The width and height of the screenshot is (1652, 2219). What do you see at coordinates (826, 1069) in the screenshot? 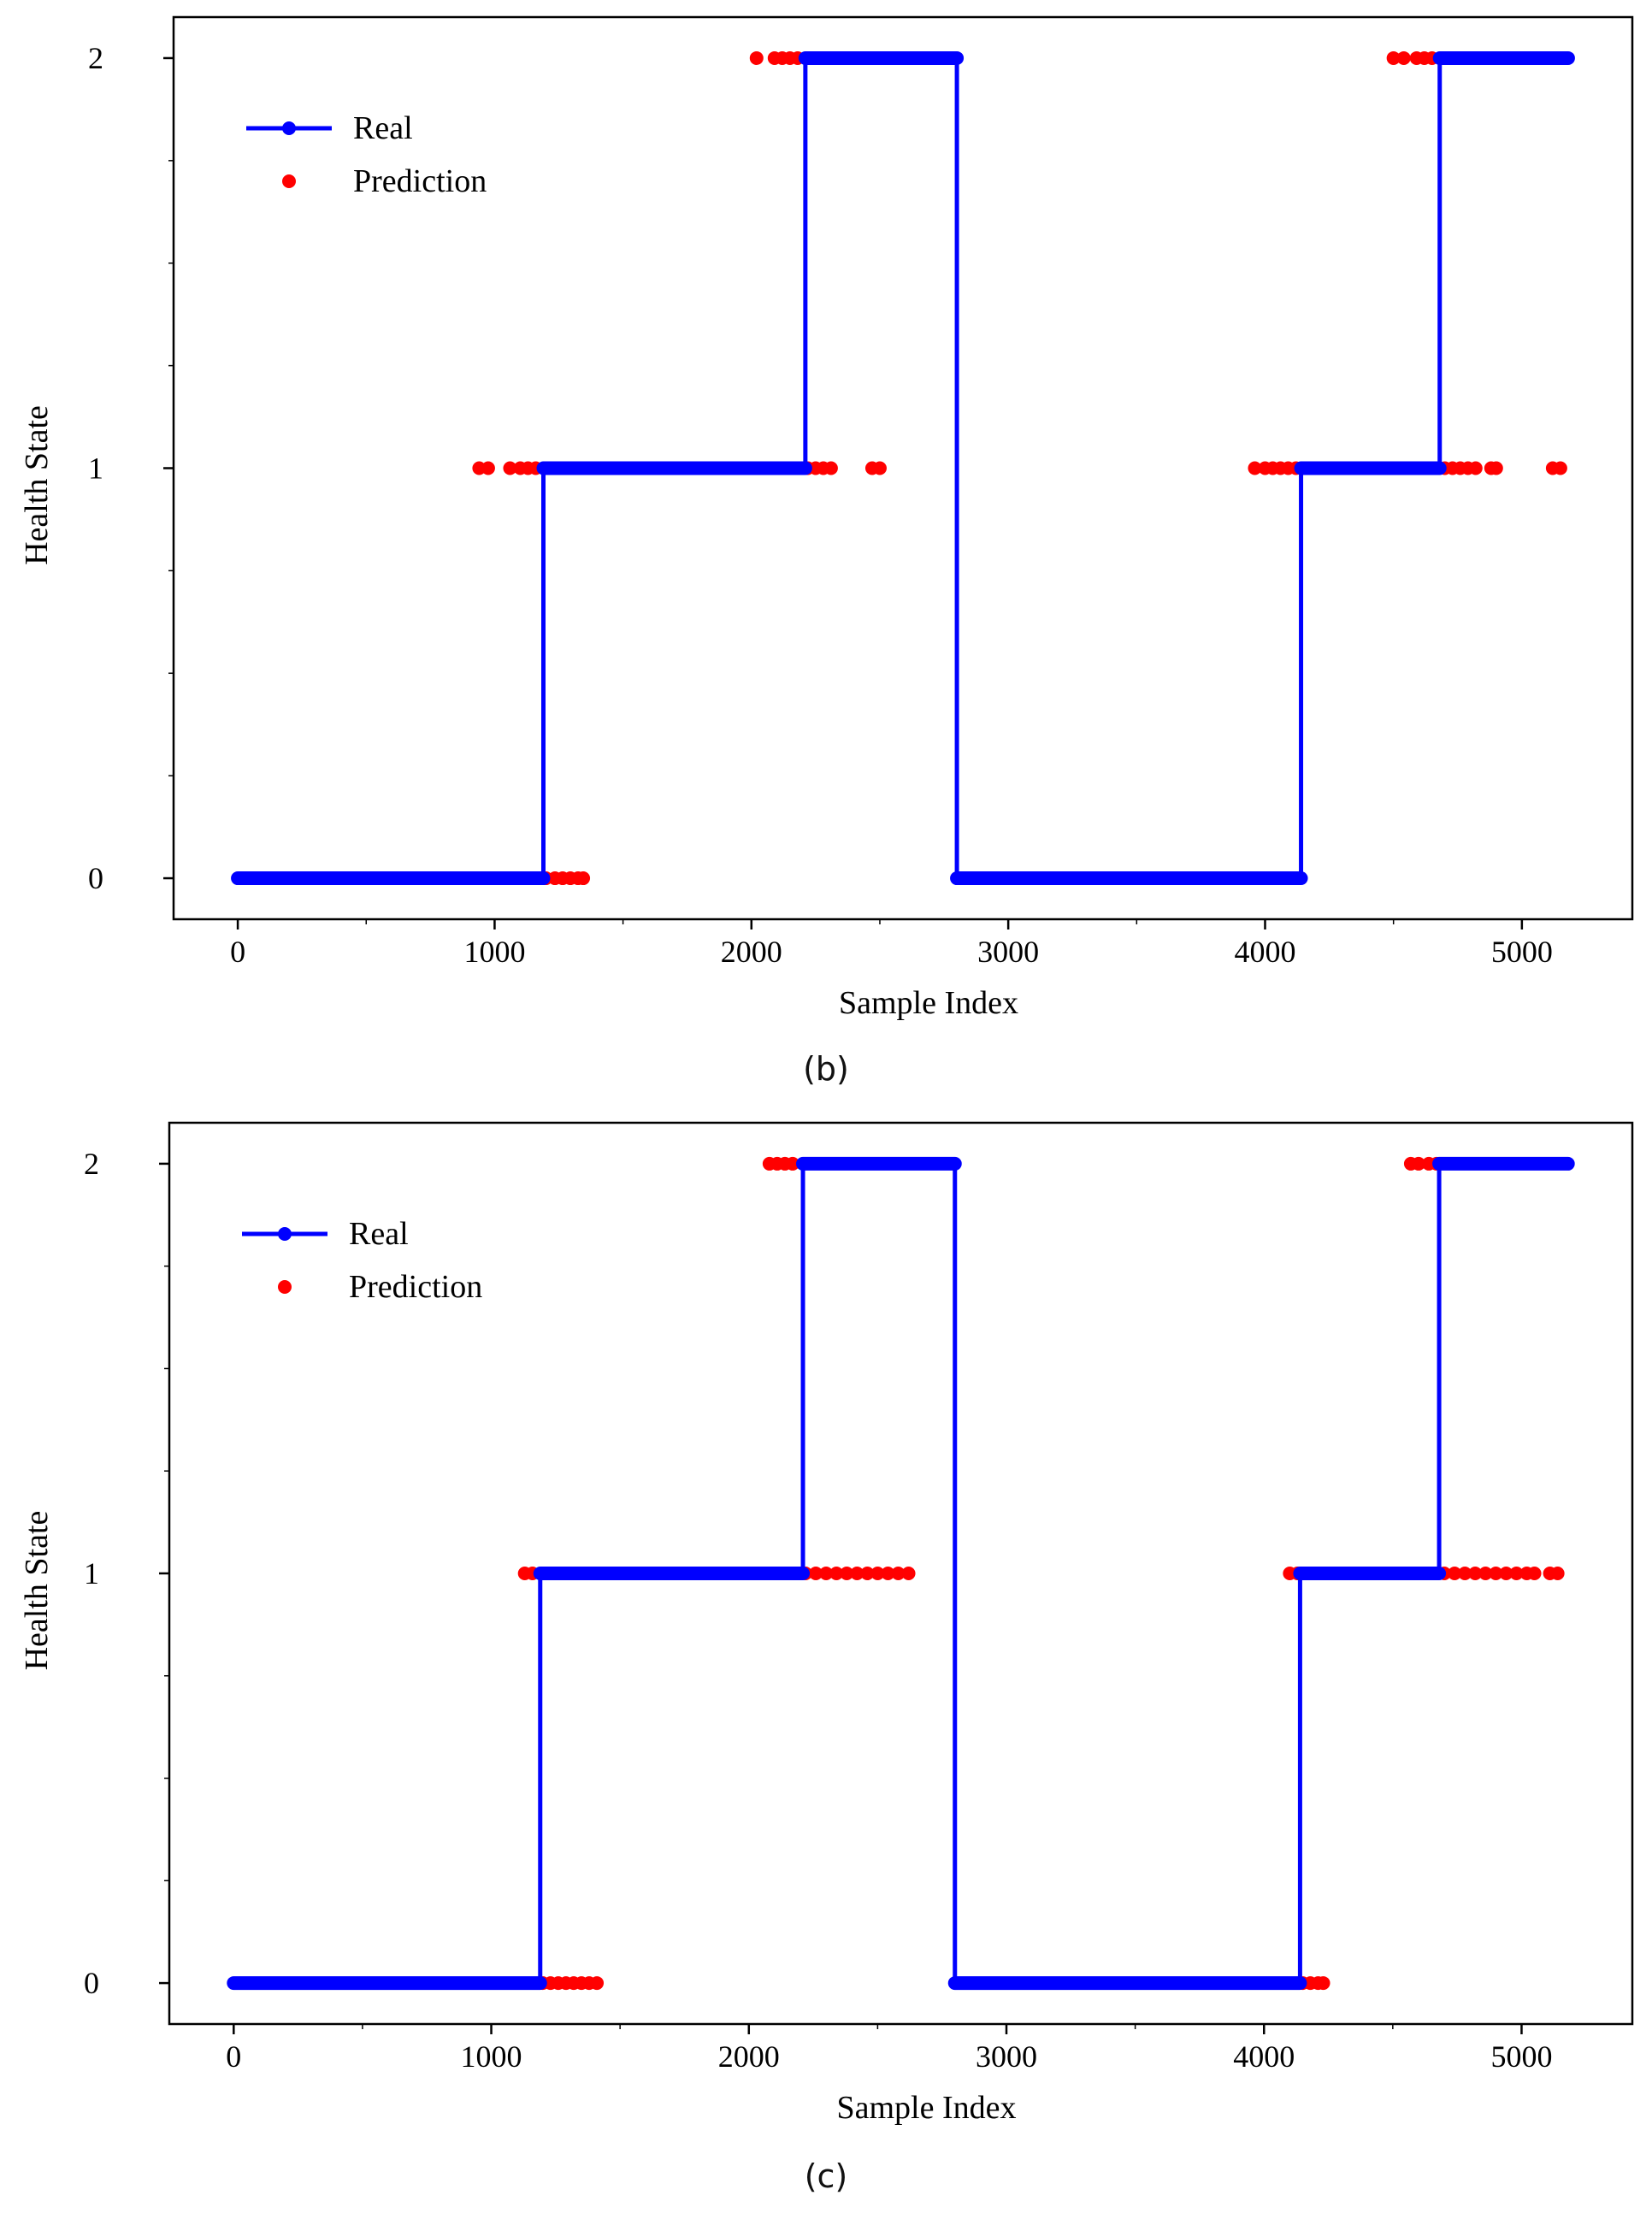
I see `panel-caption-b: (b)` at bounding box center [826, 1069].